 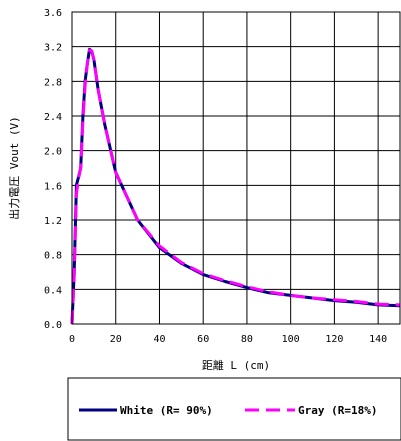 I want to click on x-tick-labels: 0 20 40 60 80 100 120 140, so click(x=228, y=339).